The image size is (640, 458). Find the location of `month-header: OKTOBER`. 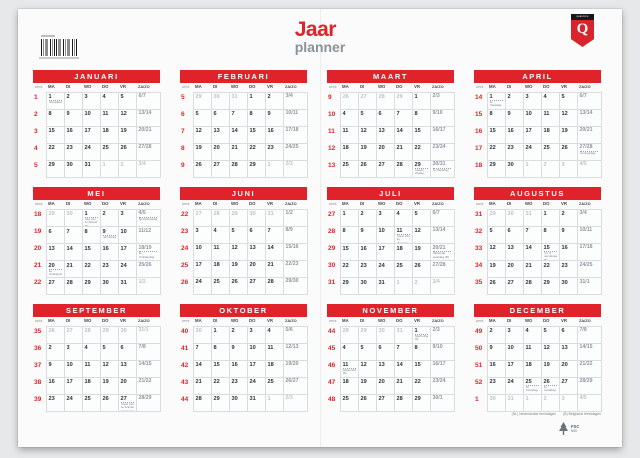

month-header: OKTOBER is located at coordinates (243, 310).